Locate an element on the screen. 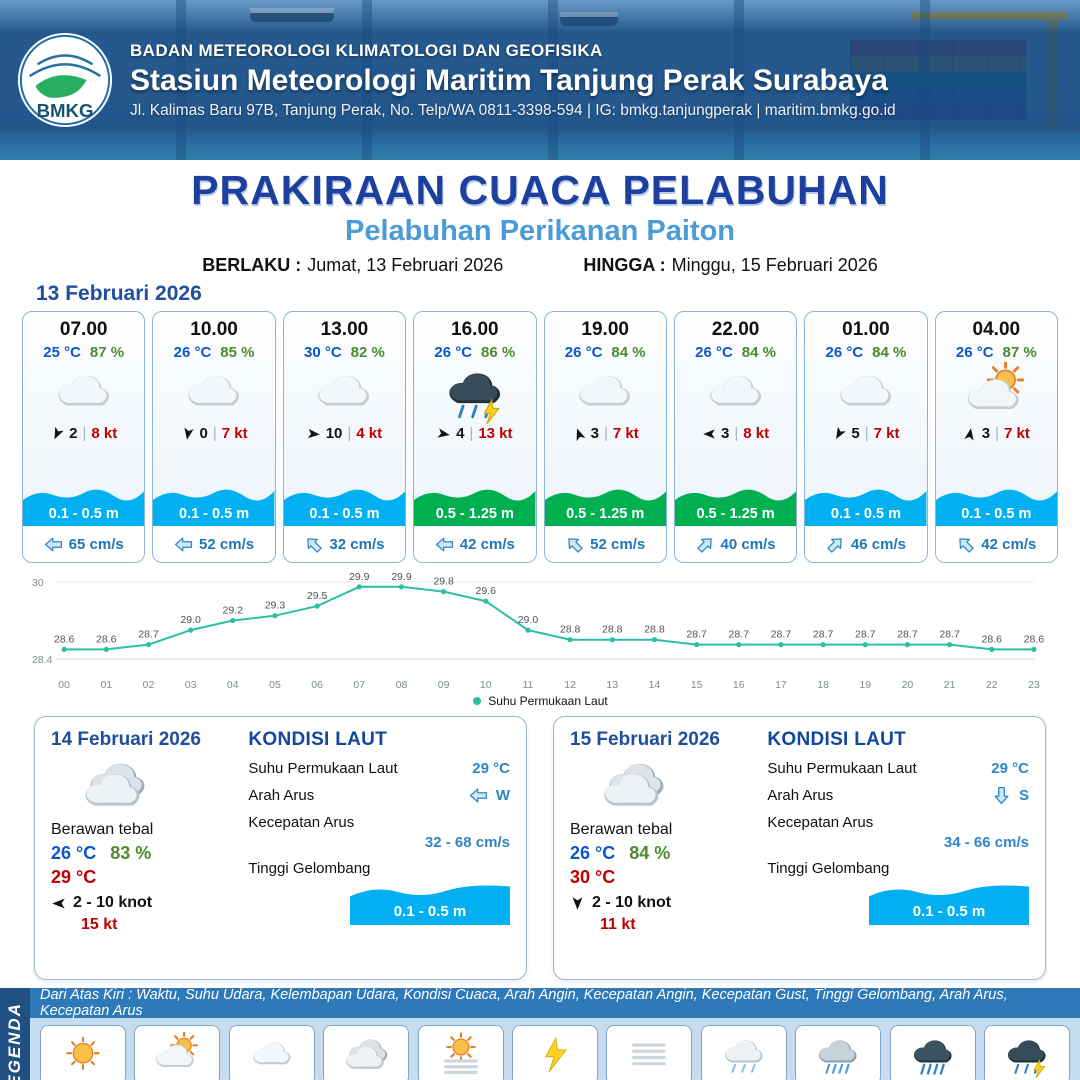 The height and width of the screenshot is (1080, 1080). valid-from-value: Jumat, 13 Februari 2026 is located at coordinates (405, 265).